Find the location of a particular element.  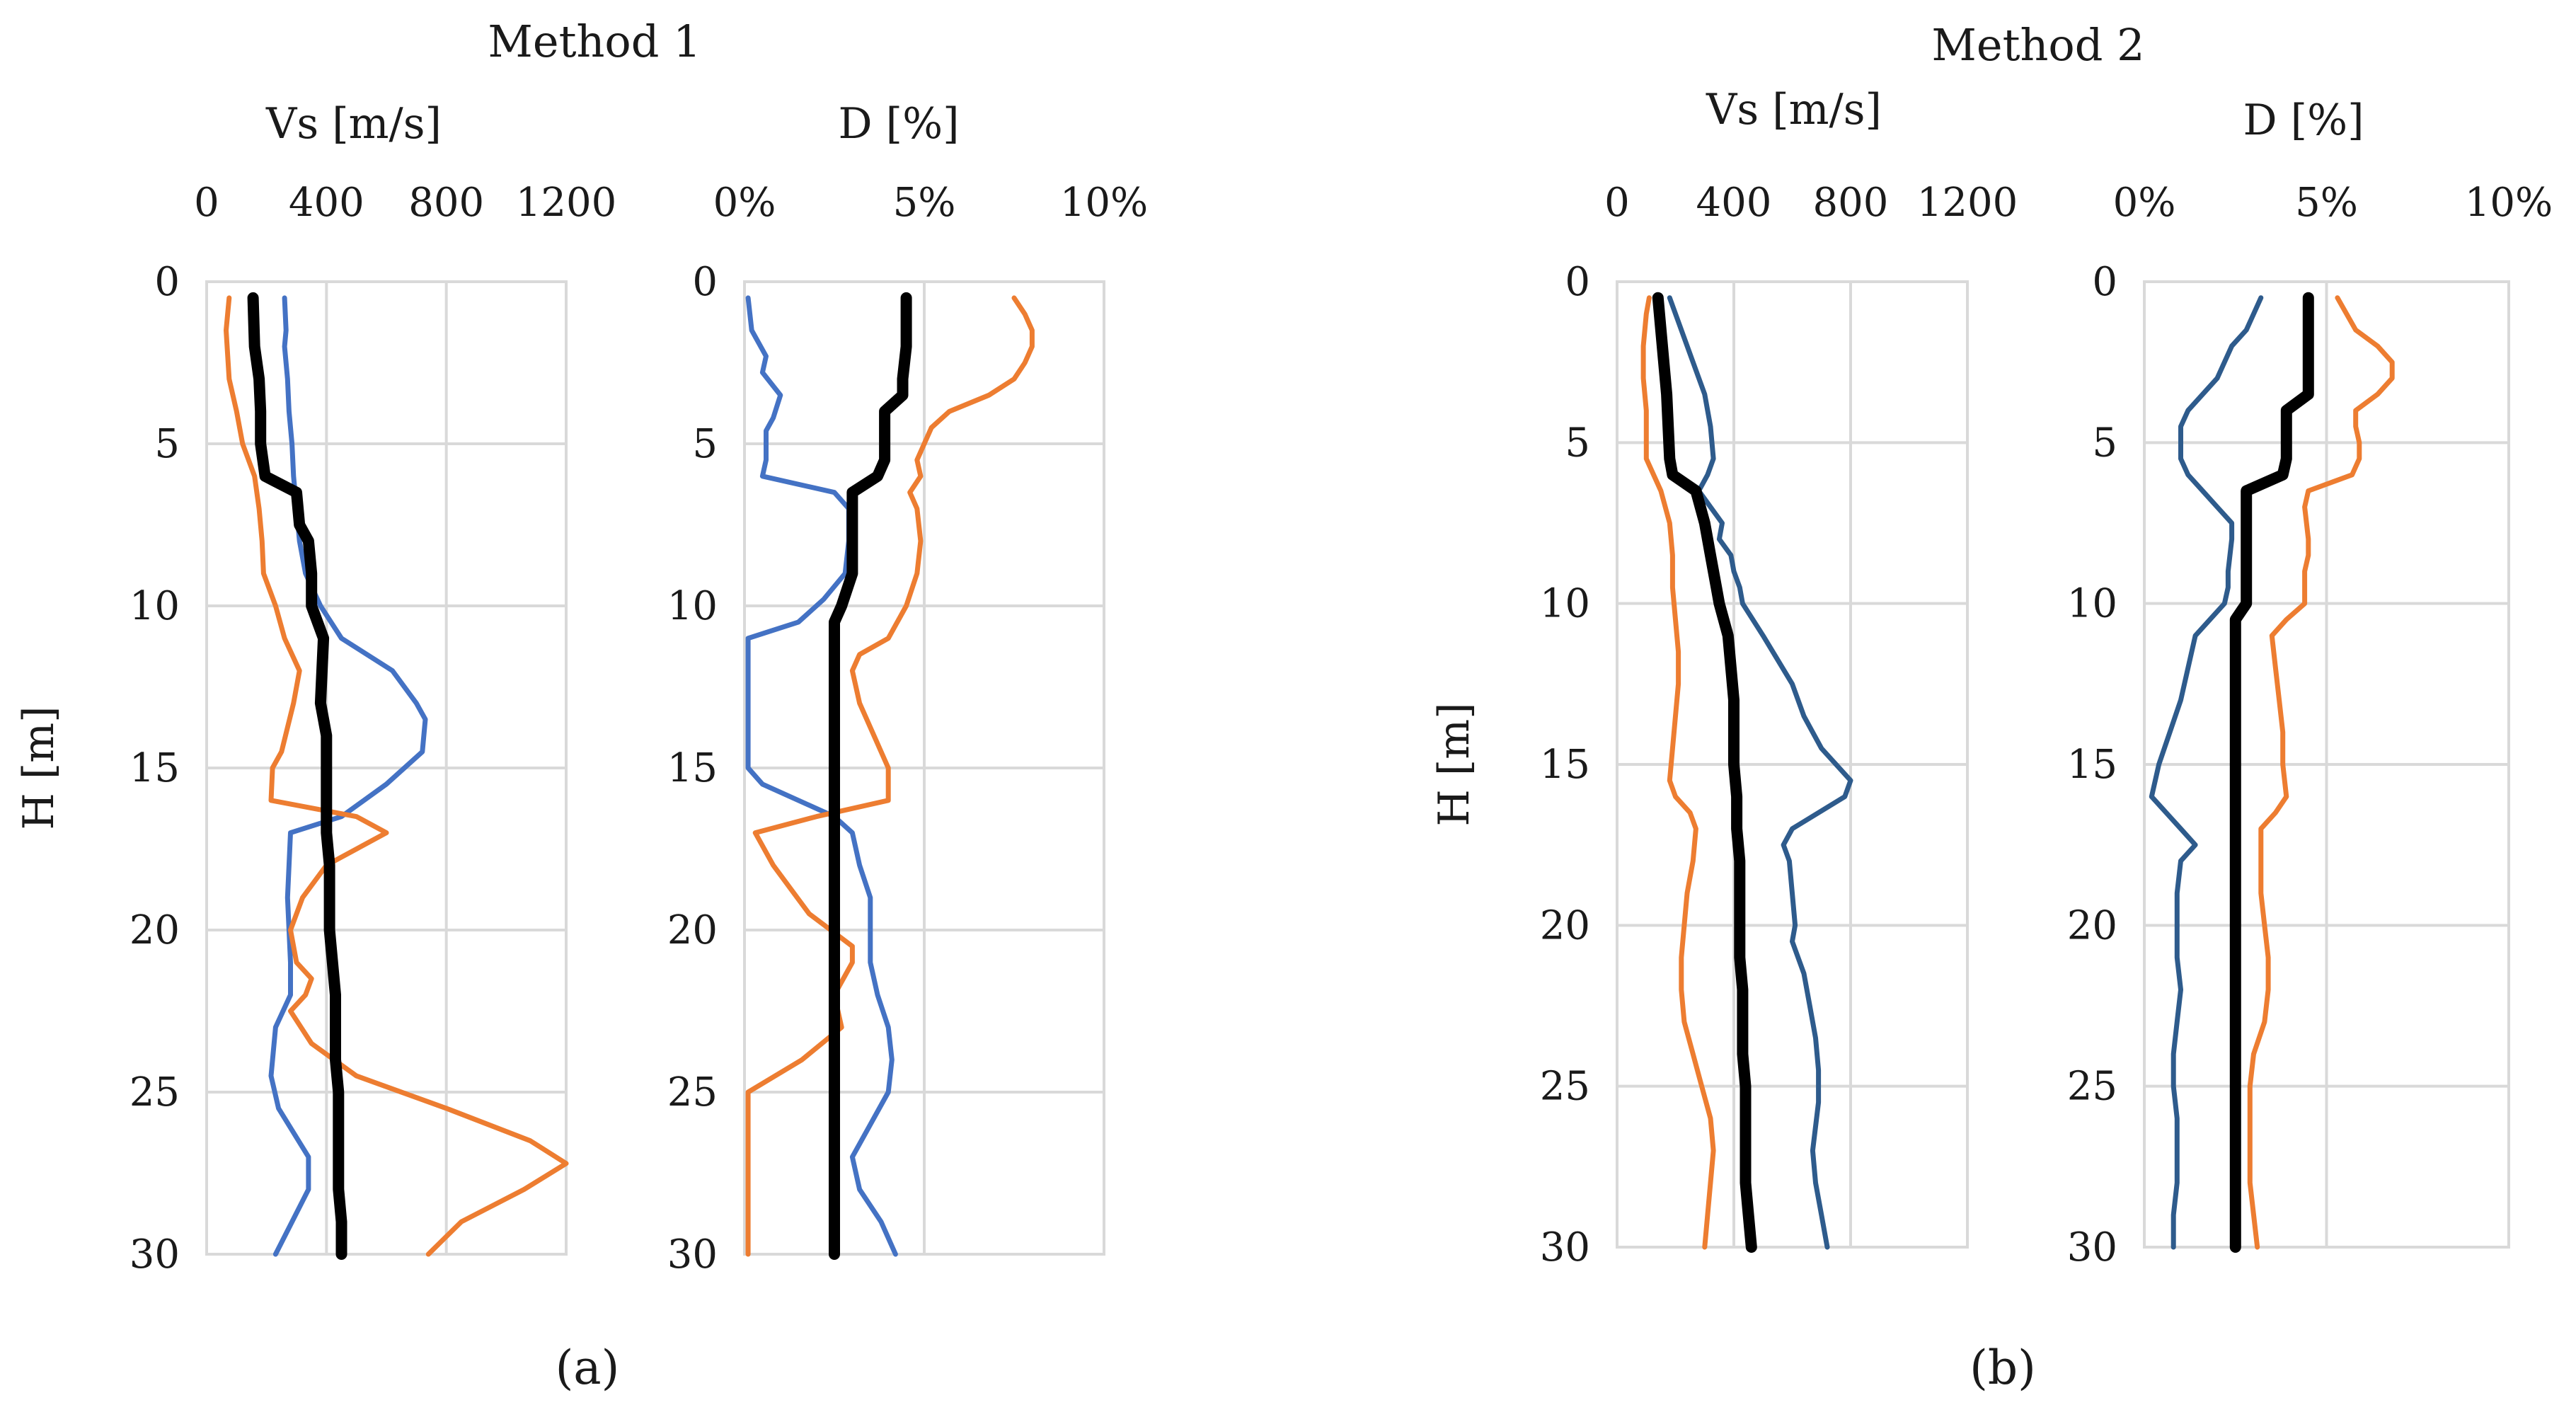

panel-b-caption: (b) is located at coordinates (2003, 1368).